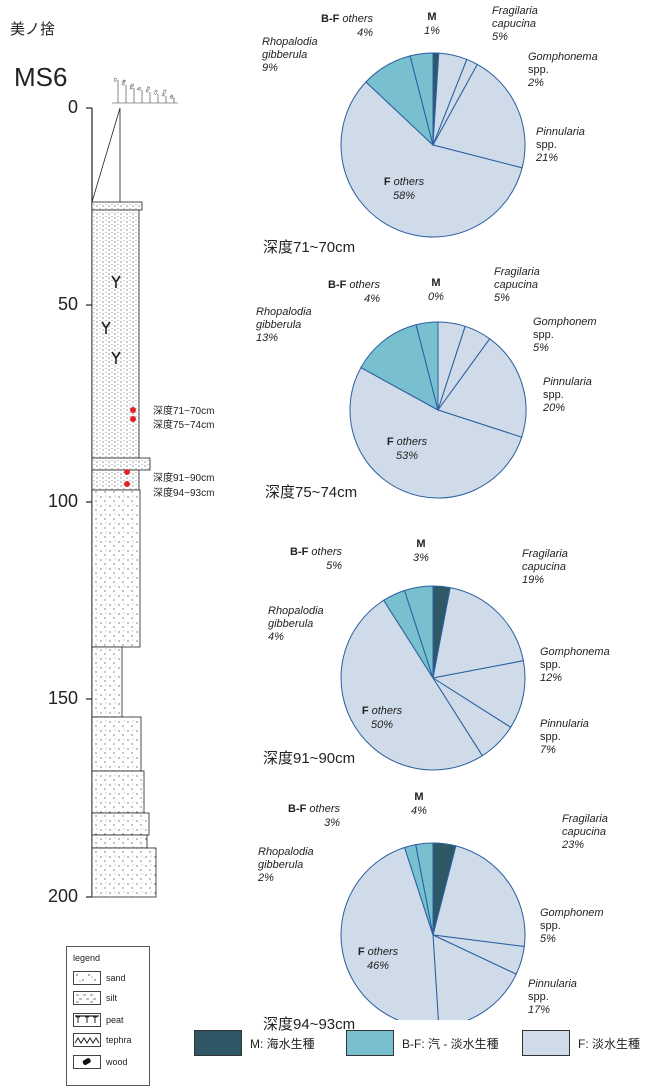 This screenshot has width=656, height=1088. I want to click on legend-label-silt: silt, so click(111, 998).